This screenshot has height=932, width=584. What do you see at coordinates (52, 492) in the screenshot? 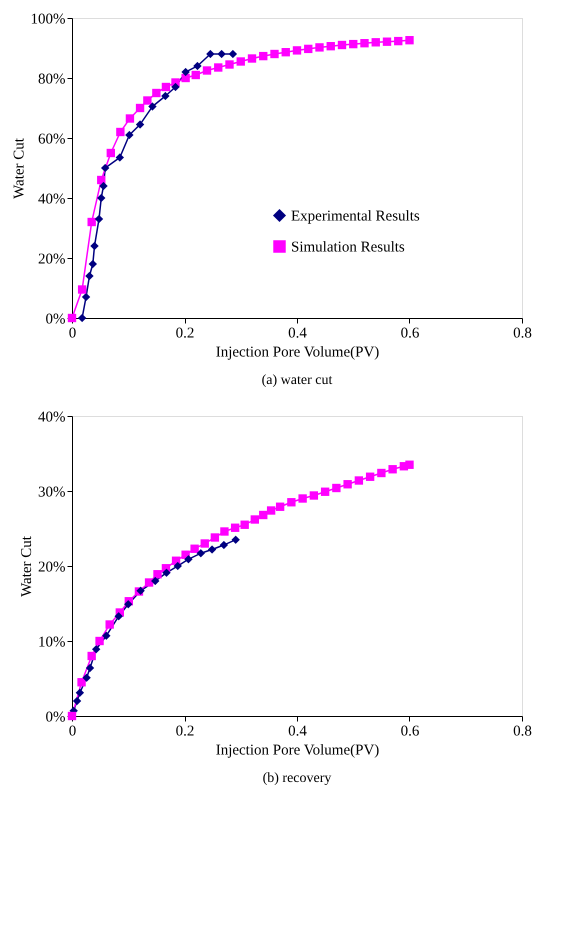
I see `y-tick-label: 30%` at bounding box center [52, 492].